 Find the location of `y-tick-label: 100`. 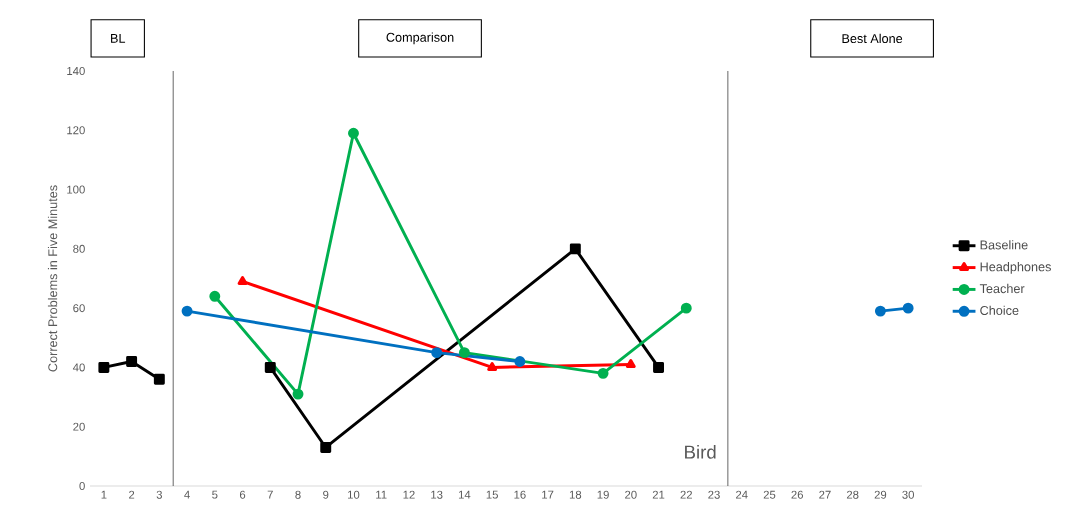

y-tick-label: 100 is located at coordinates (76, 189).